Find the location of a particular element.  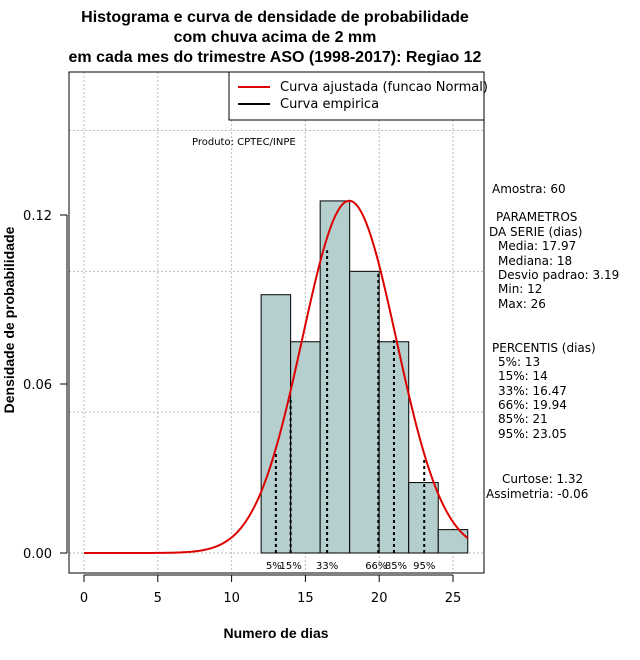

chart-title-line-2: com chuva acima de 2 mm is located at coordinates (275, 37).